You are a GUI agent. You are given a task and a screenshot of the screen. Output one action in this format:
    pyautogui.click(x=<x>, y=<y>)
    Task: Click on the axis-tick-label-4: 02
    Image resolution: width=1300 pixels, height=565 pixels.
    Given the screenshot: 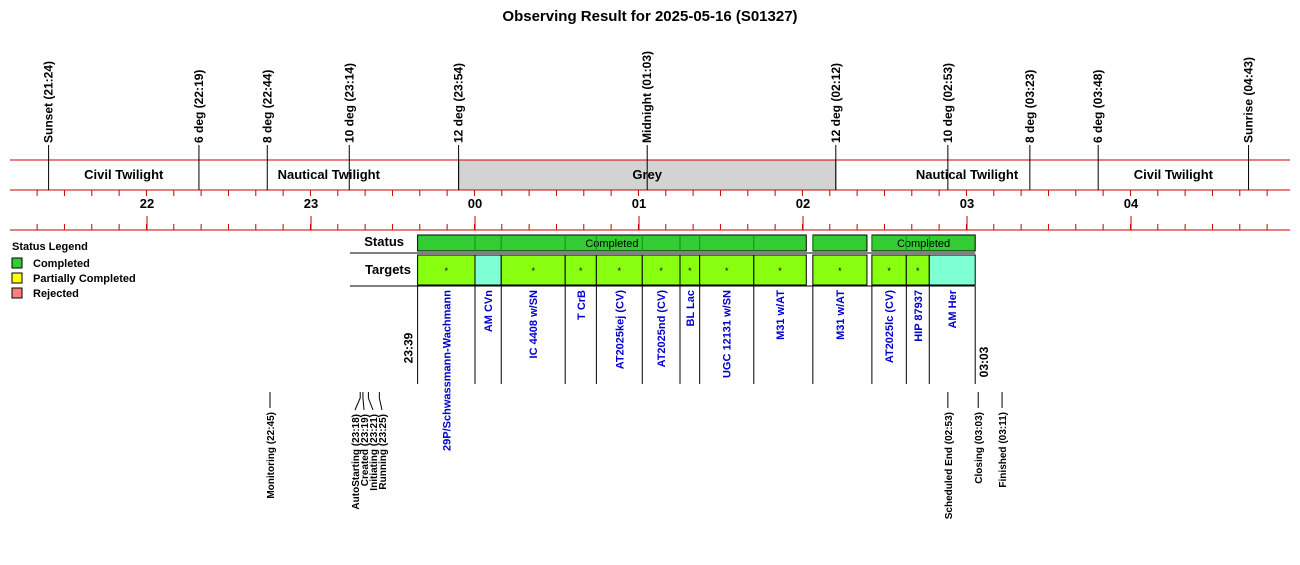 What is the action you would take?
    pyautogui.click(x=803, y=203)
    